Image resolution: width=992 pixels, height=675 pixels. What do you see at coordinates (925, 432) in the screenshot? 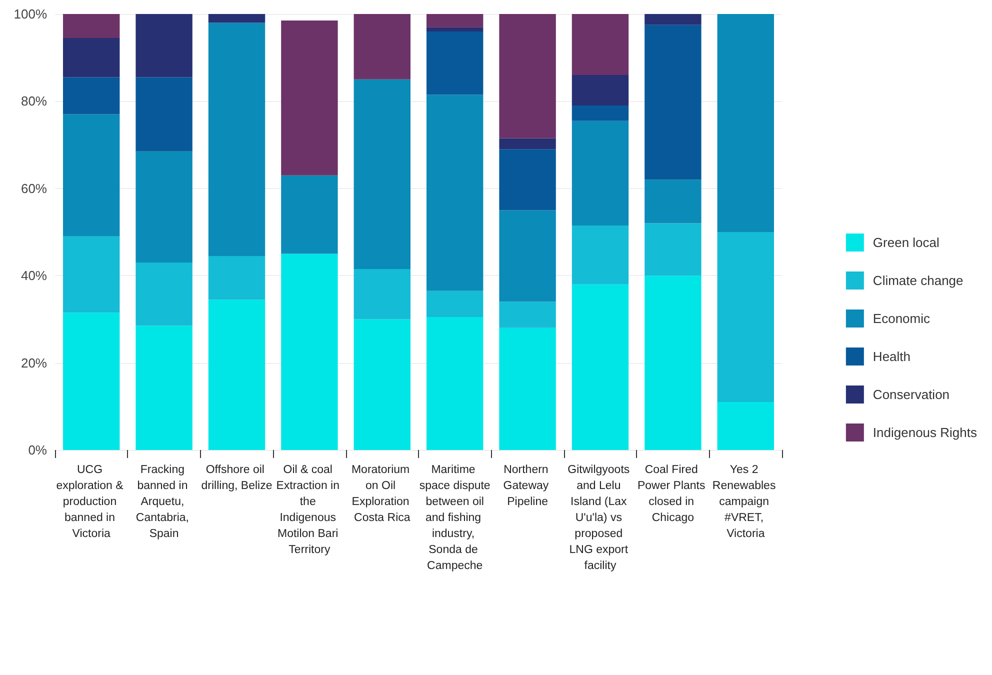
I see `legend-label: Indigenous Rights` at bounding box center [925, 432].